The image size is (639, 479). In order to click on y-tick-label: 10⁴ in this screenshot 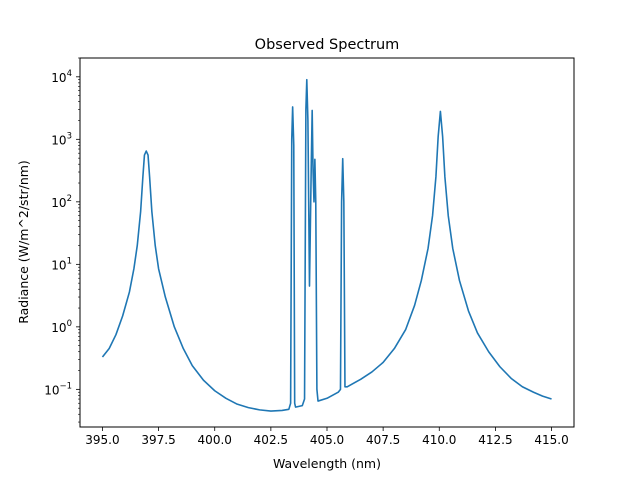, I will do `click(61, 77)`.